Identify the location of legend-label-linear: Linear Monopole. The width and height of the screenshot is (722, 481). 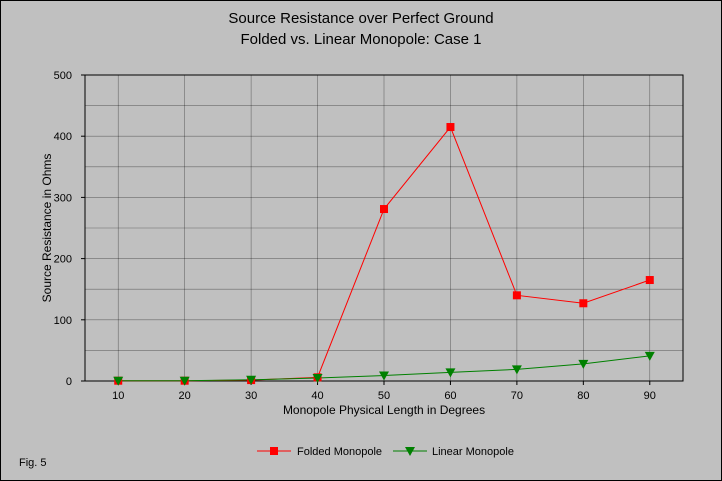
(473, 452).